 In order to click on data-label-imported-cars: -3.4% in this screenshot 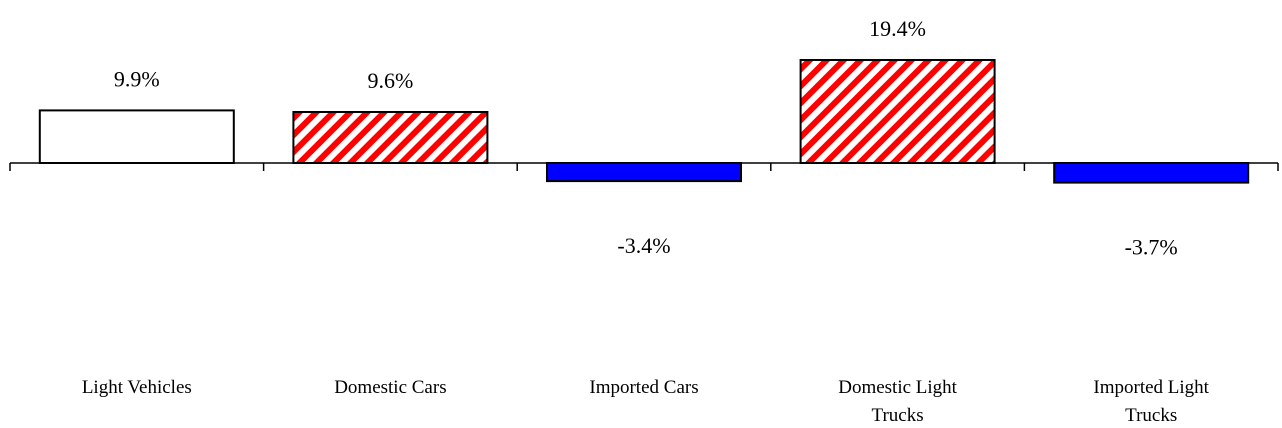, I will do `click(643, 245)`.